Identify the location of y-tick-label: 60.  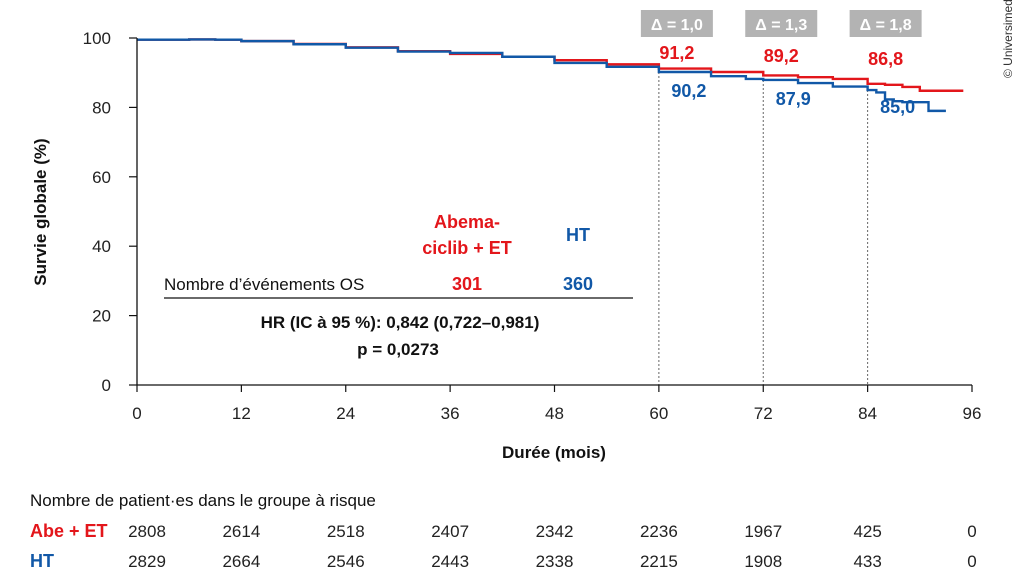
(101, 177).